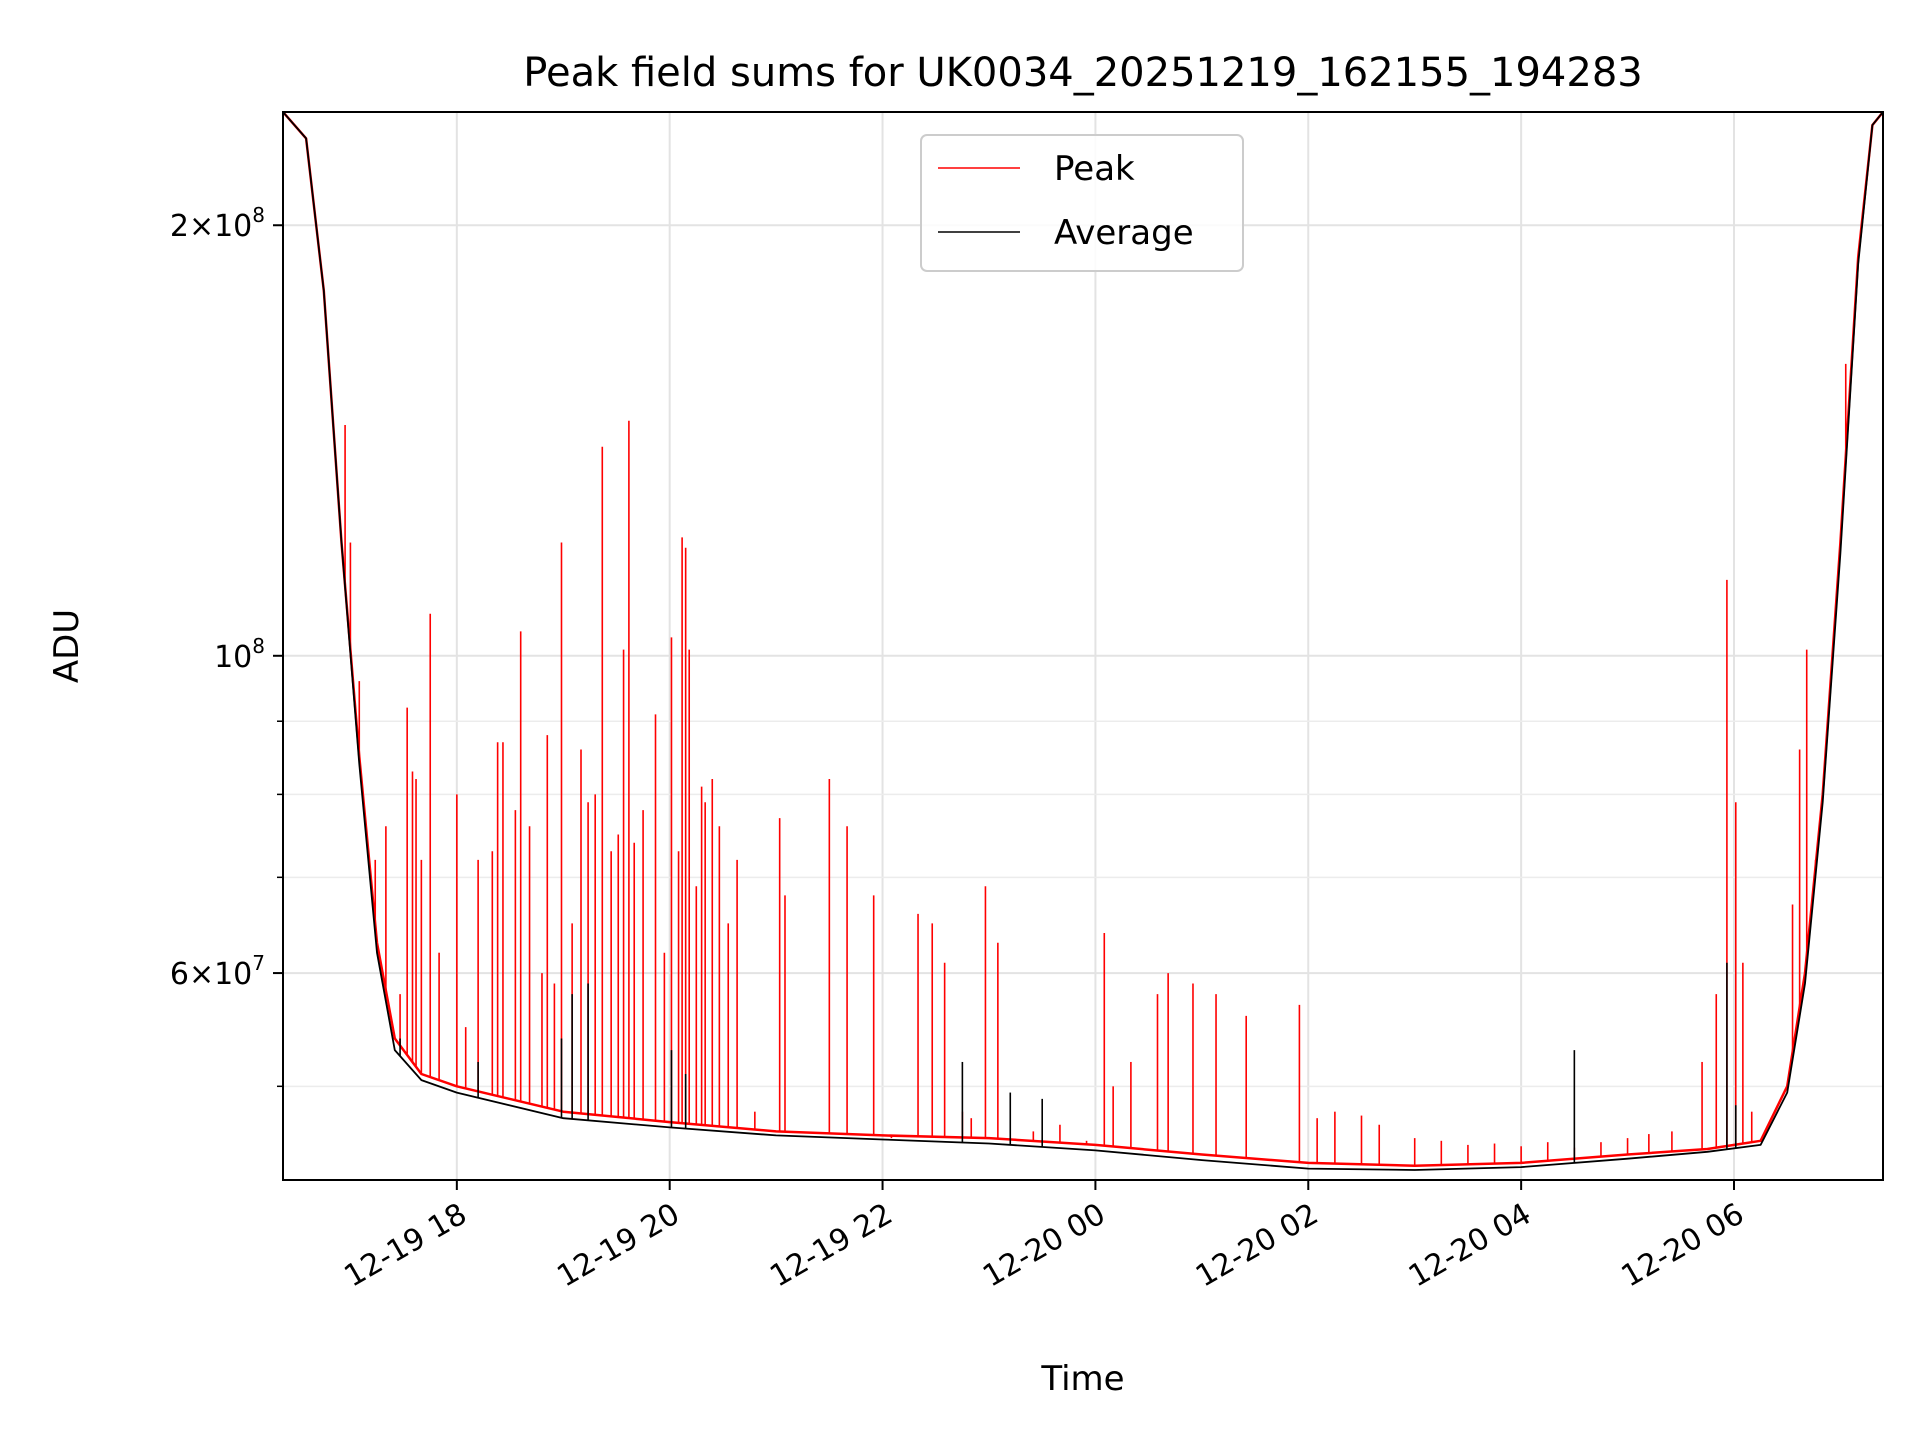  I want to click on legend-label-average: Average, so click(1124, 233).